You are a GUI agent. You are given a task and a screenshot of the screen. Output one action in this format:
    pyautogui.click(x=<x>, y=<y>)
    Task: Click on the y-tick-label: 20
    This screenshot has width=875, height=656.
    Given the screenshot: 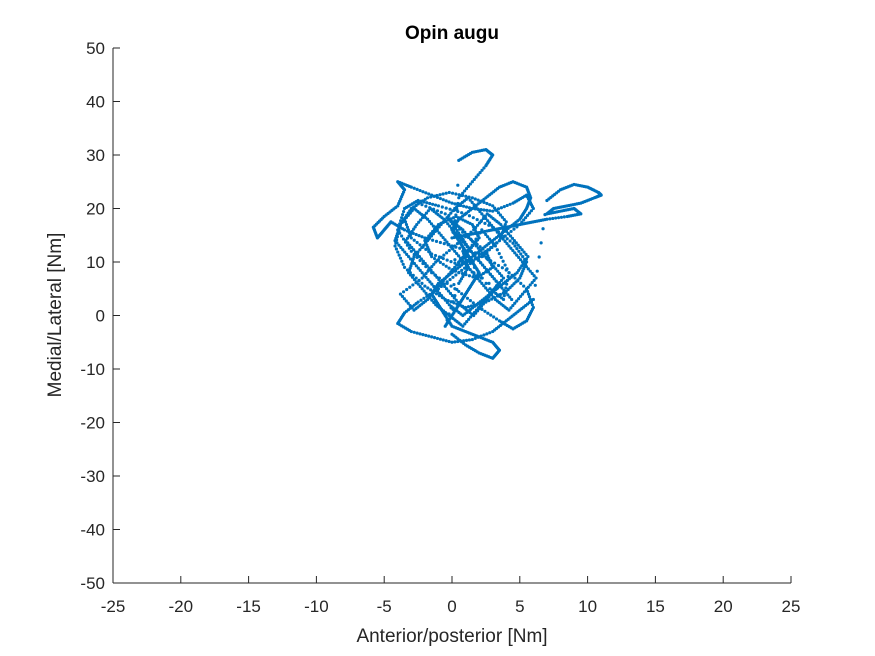 What is the action you would take?
    pyautogui.click(x=95, y=209)
    